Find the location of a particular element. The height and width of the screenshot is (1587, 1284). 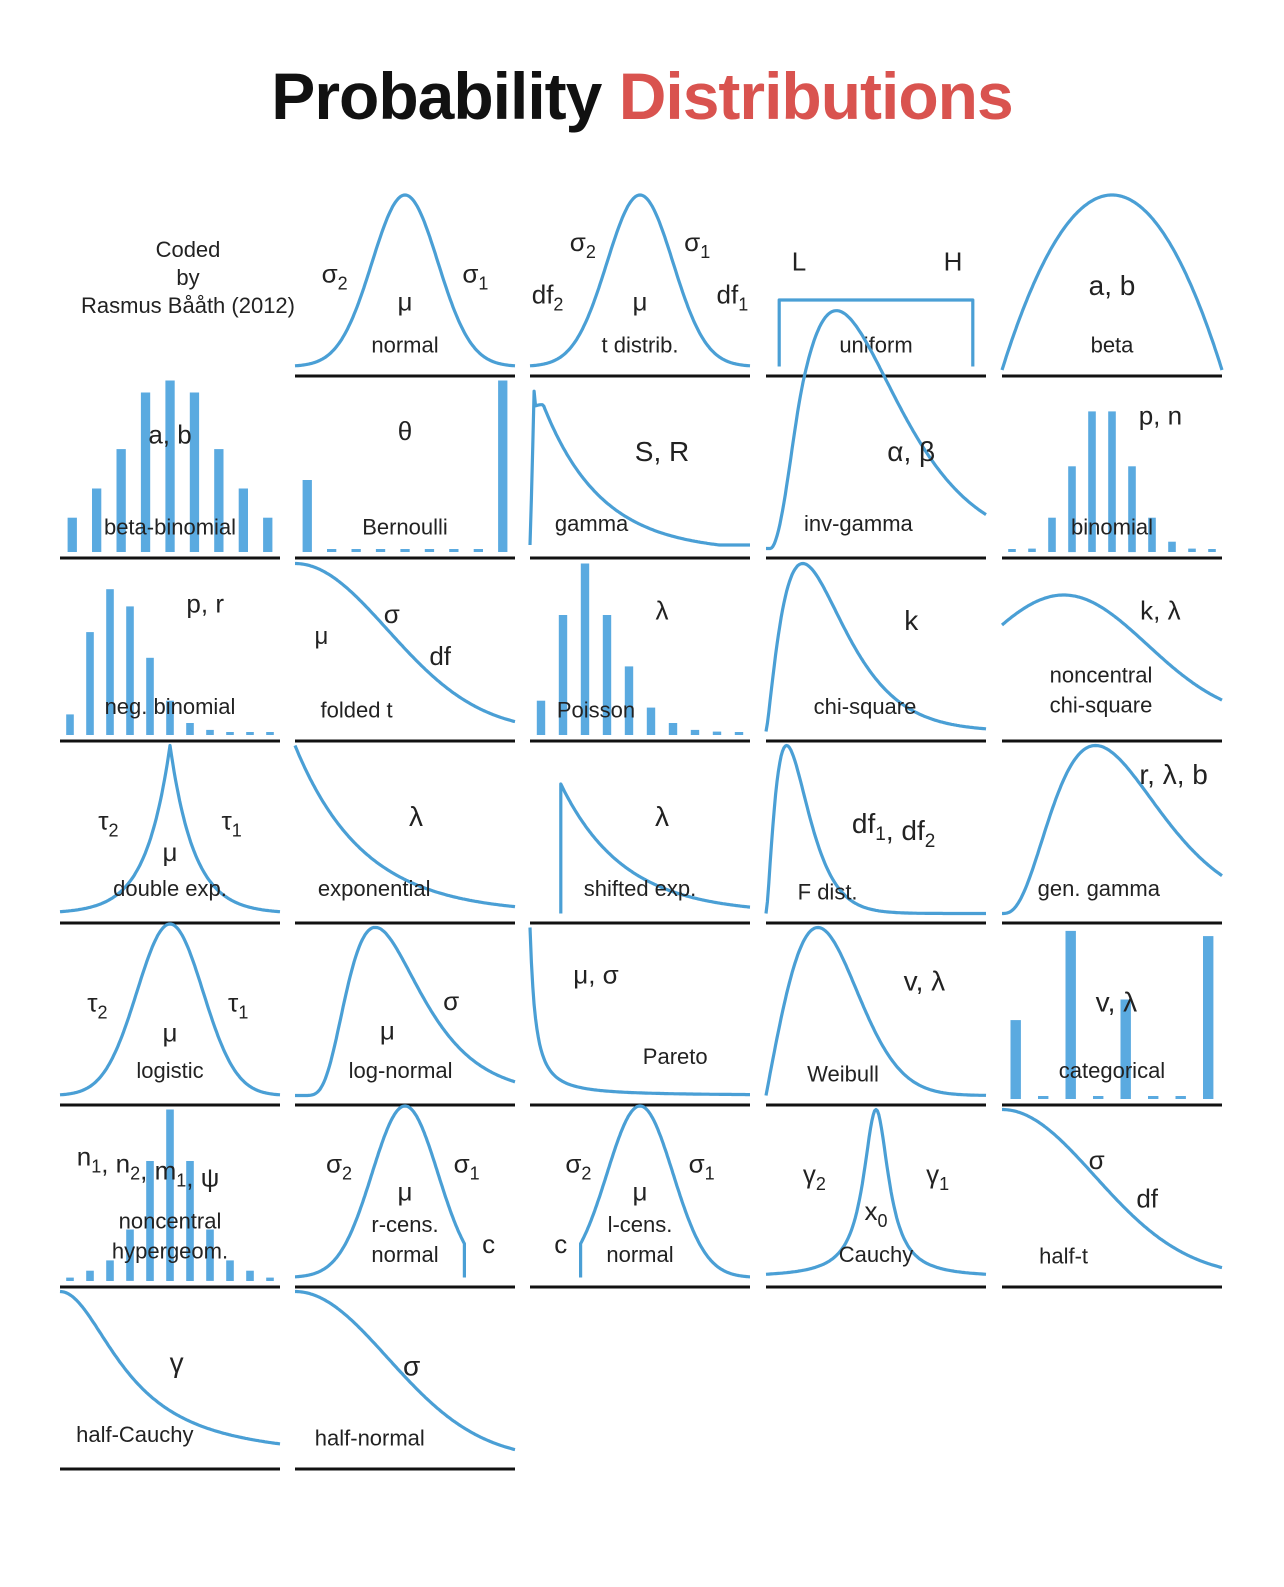

parameter-label: df1 is located at coordinates (733, 297).